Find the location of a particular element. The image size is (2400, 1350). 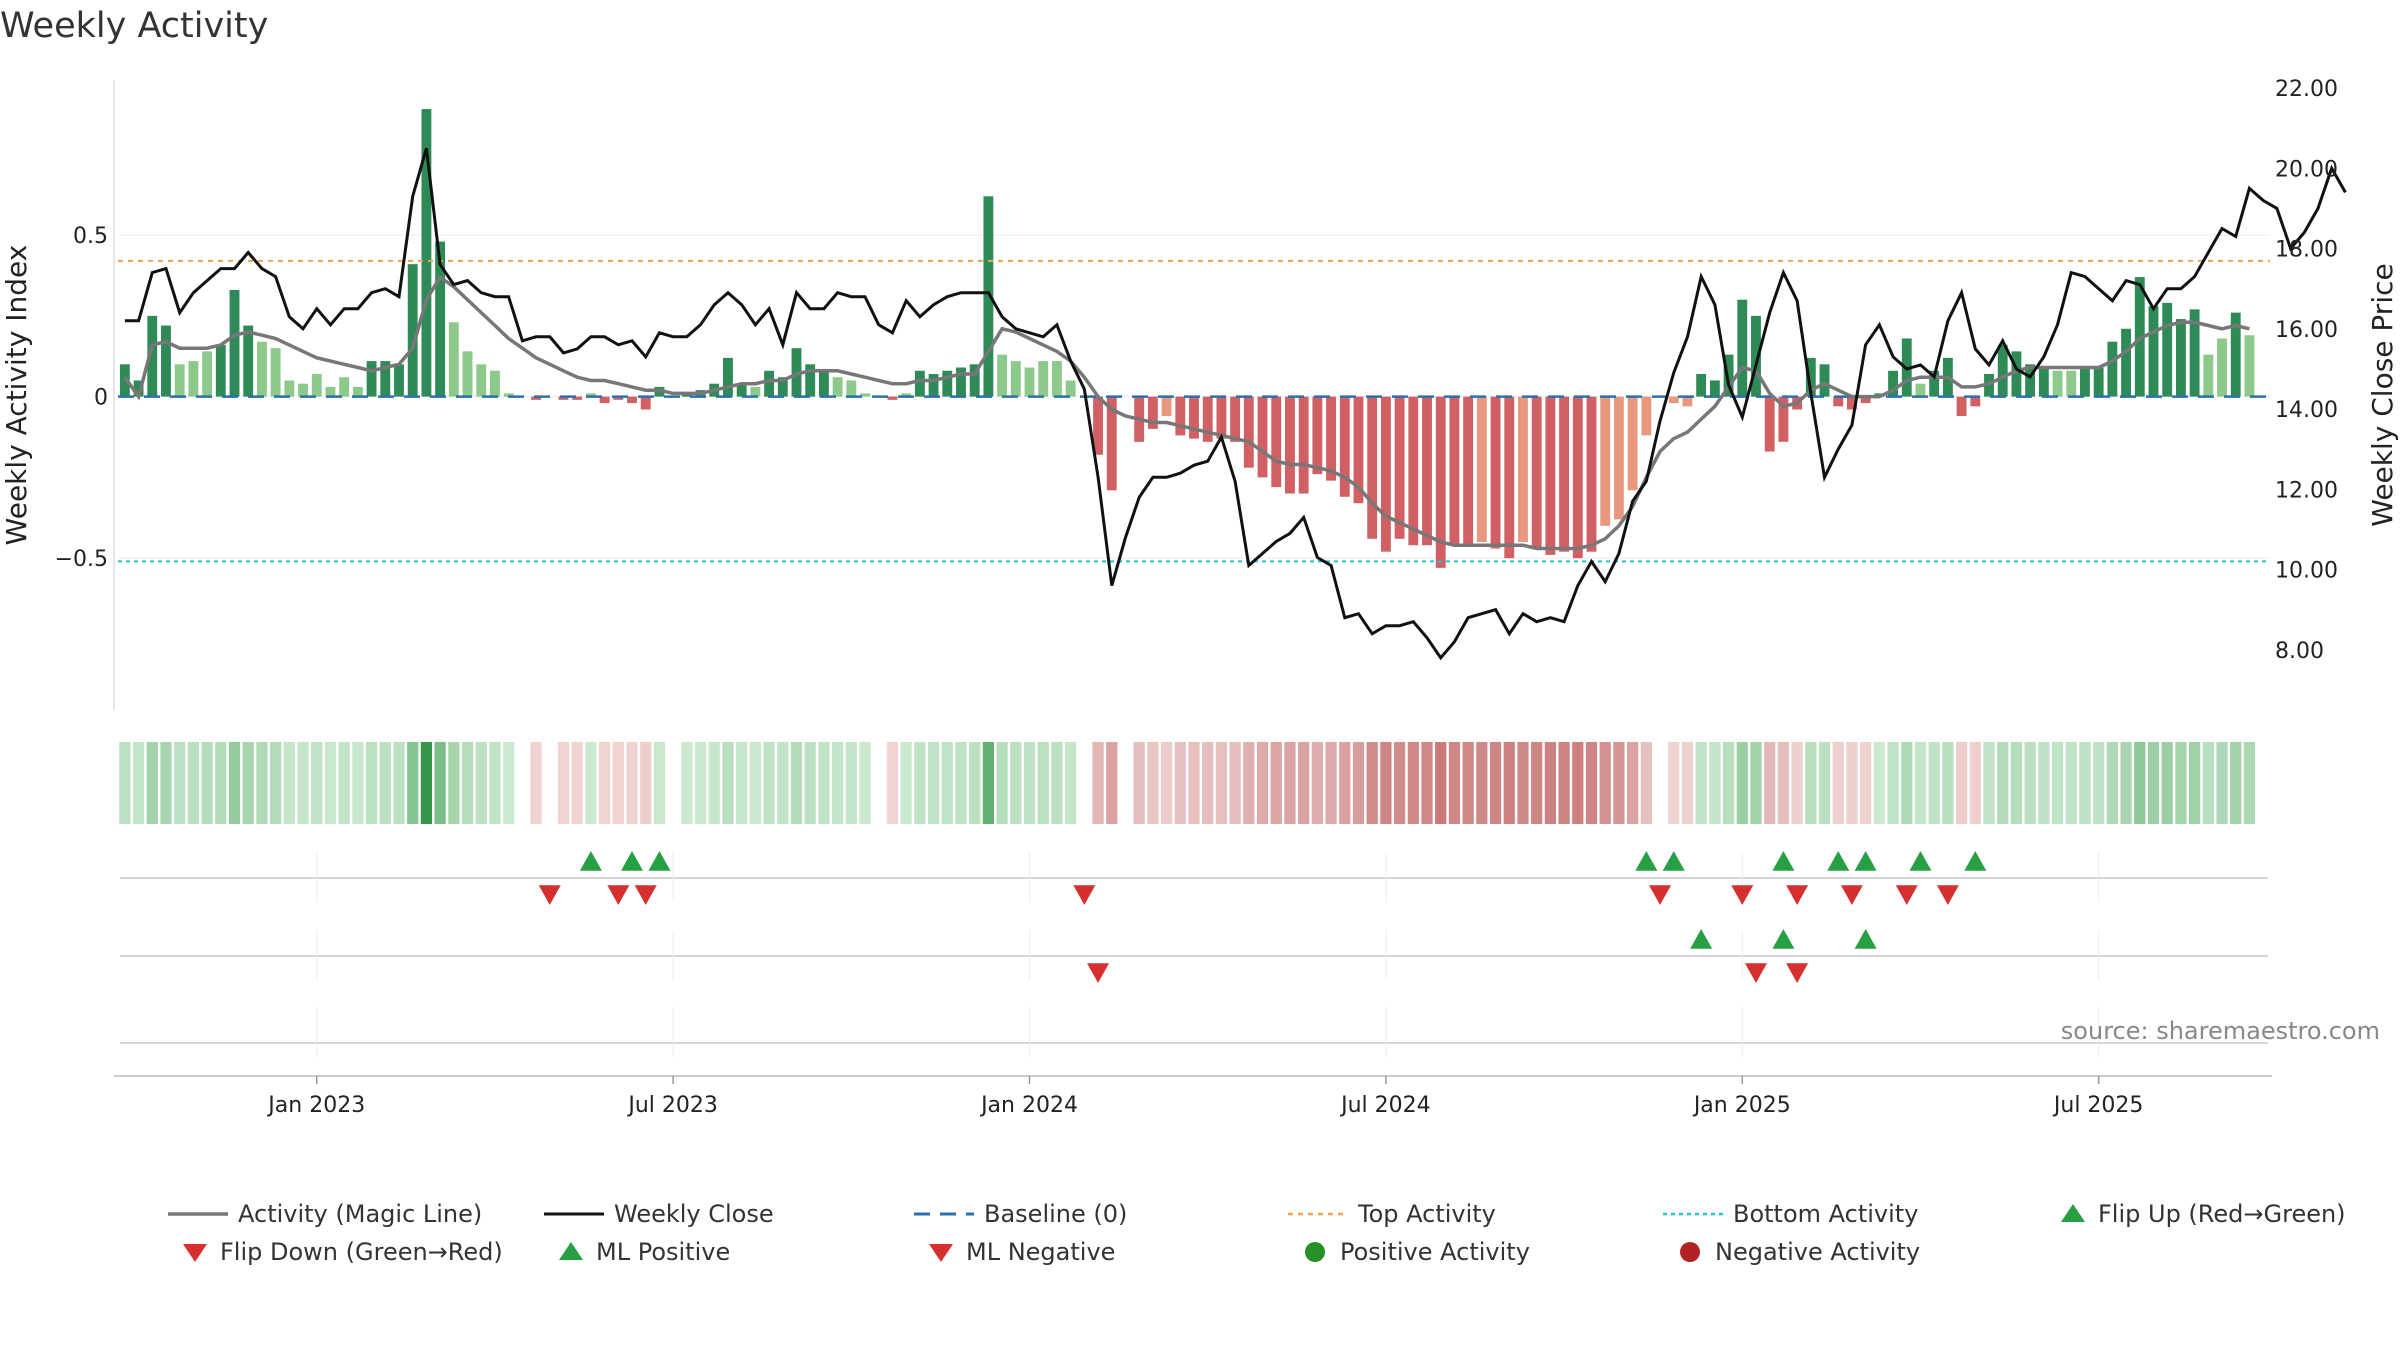

legend-label: Positive Activity is located at coordinates (1435, 1252).